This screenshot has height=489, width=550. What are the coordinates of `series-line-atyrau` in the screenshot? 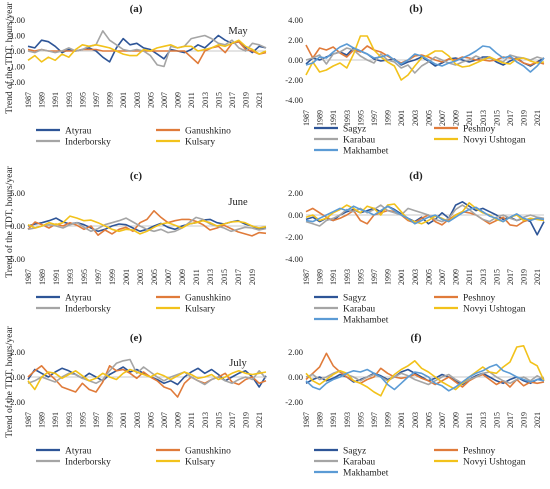 It's located at (147, 48).